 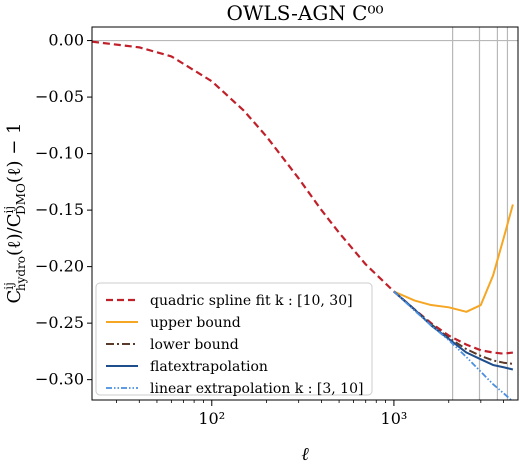 I want to click on x-tick-label: 10³, so click(x=394, y=418).